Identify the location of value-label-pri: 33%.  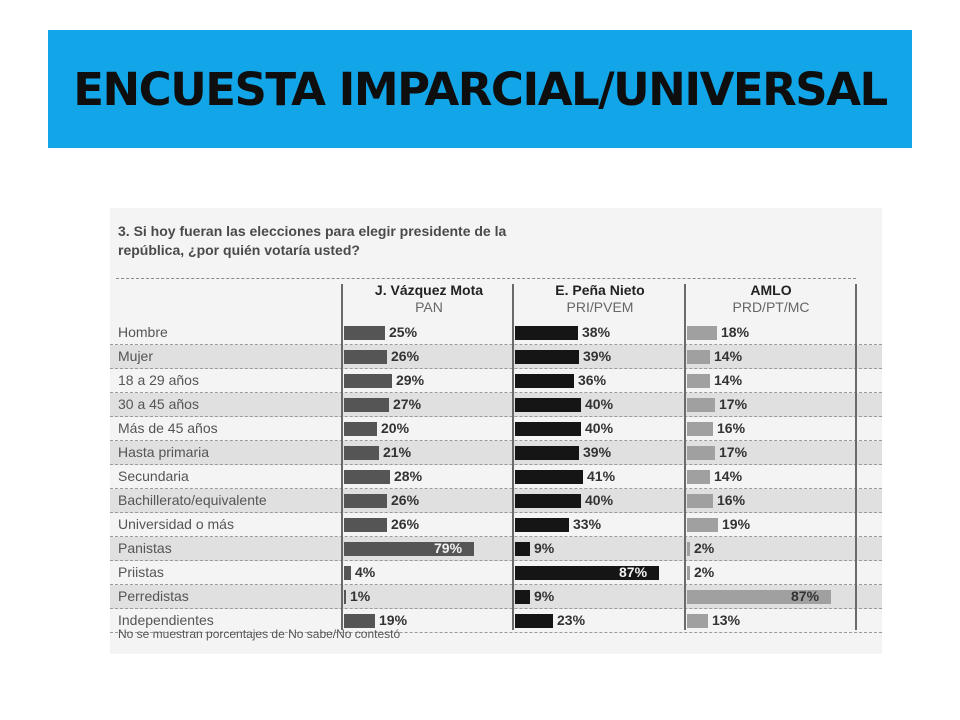
(587, 524).